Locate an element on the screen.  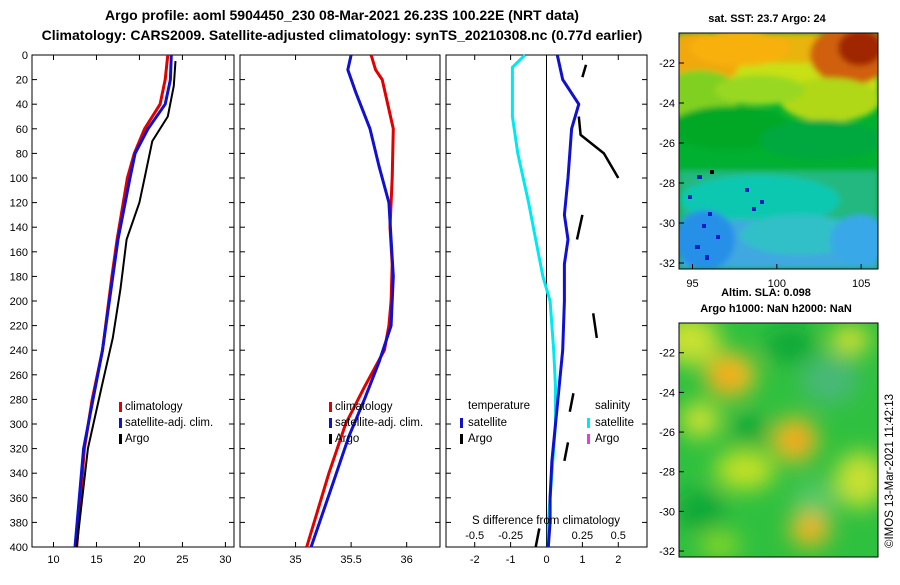
depth-tick-label: 120 is located at coordinates (19, 204).